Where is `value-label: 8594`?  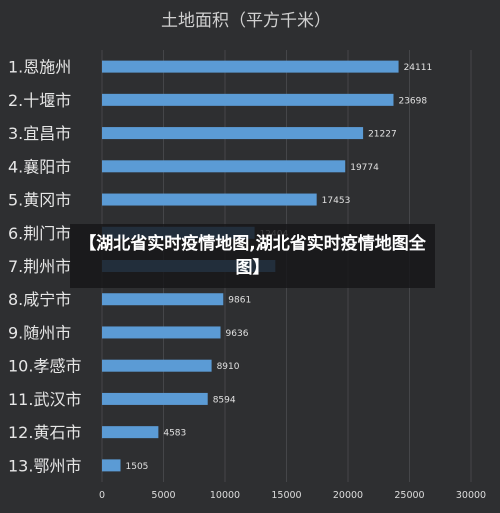 value-label: 8594 is located at coordinates (224, 400).